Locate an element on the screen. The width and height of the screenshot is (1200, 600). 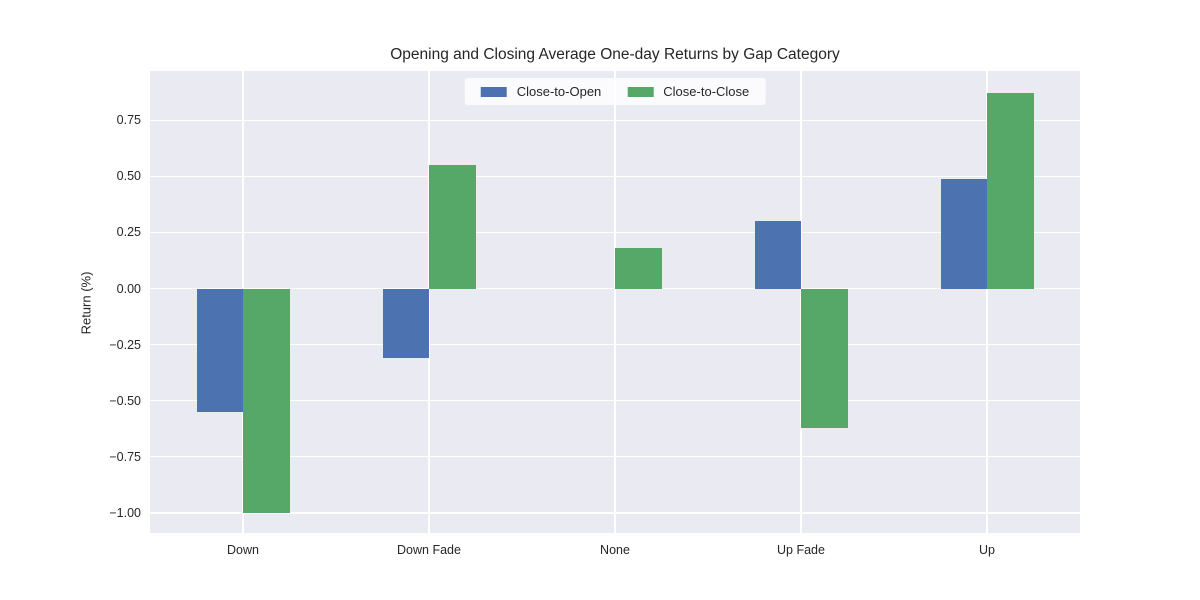
legend-item-close-to-open: Close-to-Open is located at coordinates (541, 91).